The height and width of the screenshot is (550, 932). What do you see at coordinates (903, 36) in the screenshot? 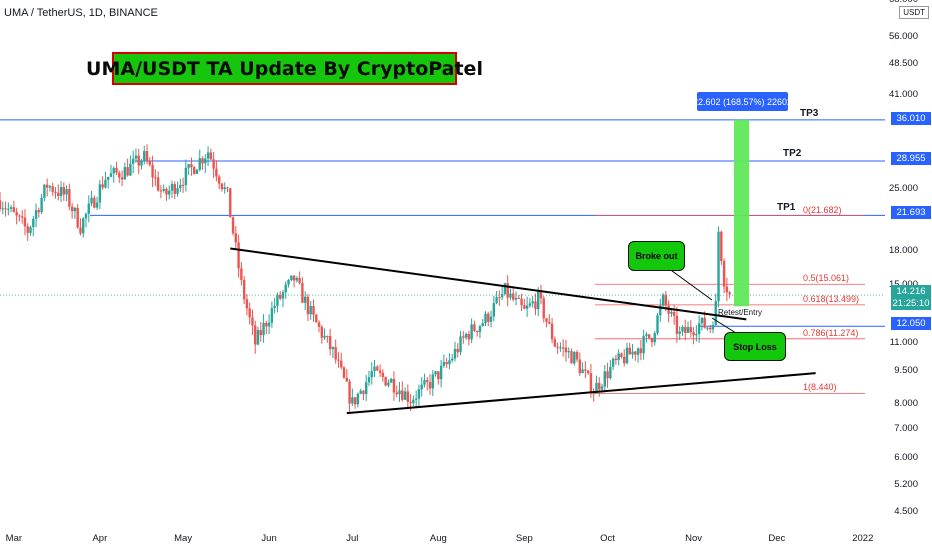
I see `y-tick-label: 56.000` at bounding box center [903, 36].